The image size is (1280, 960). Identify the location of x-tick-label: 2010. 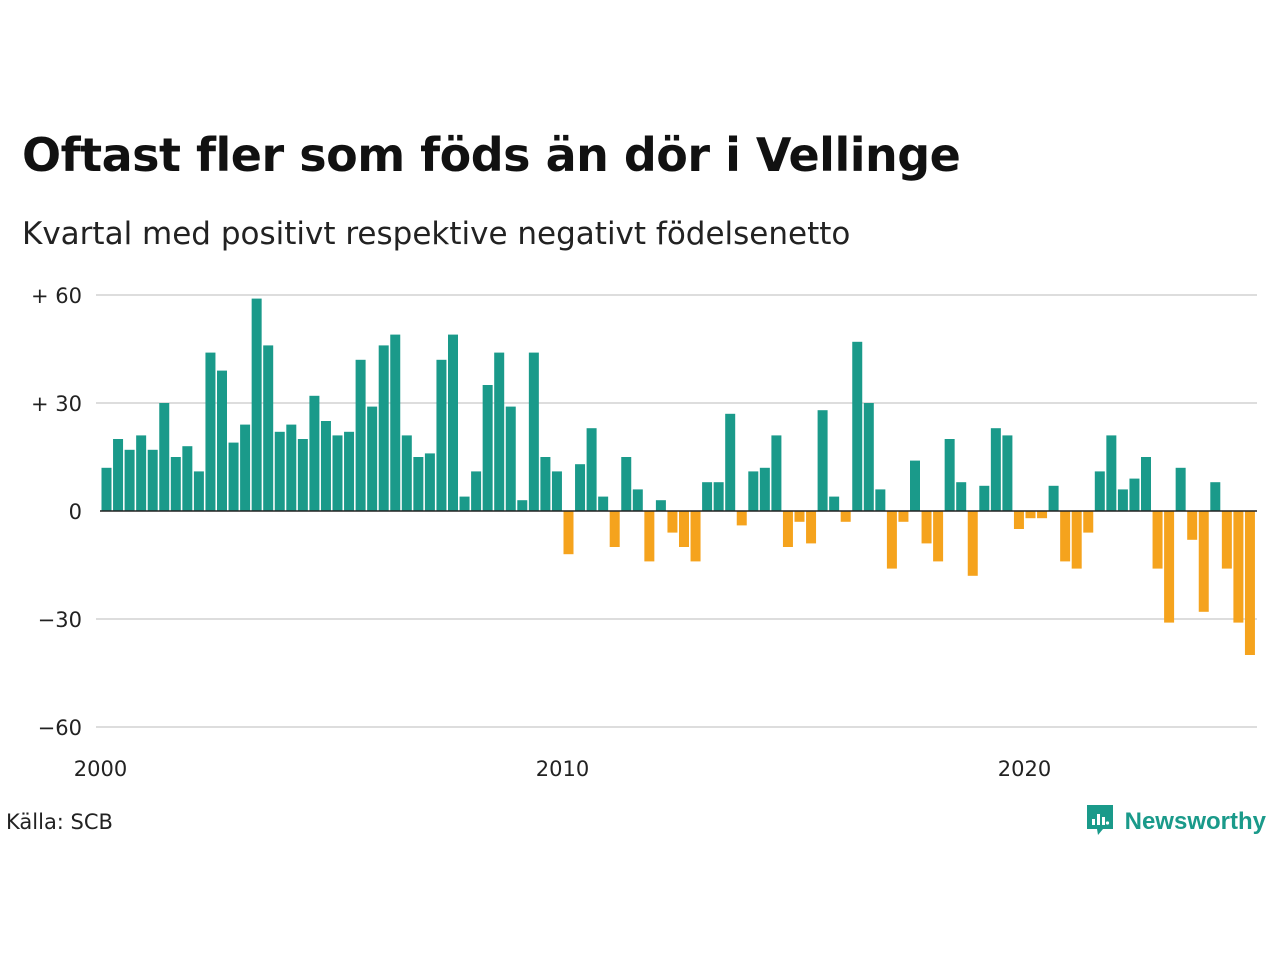
(562, 769).